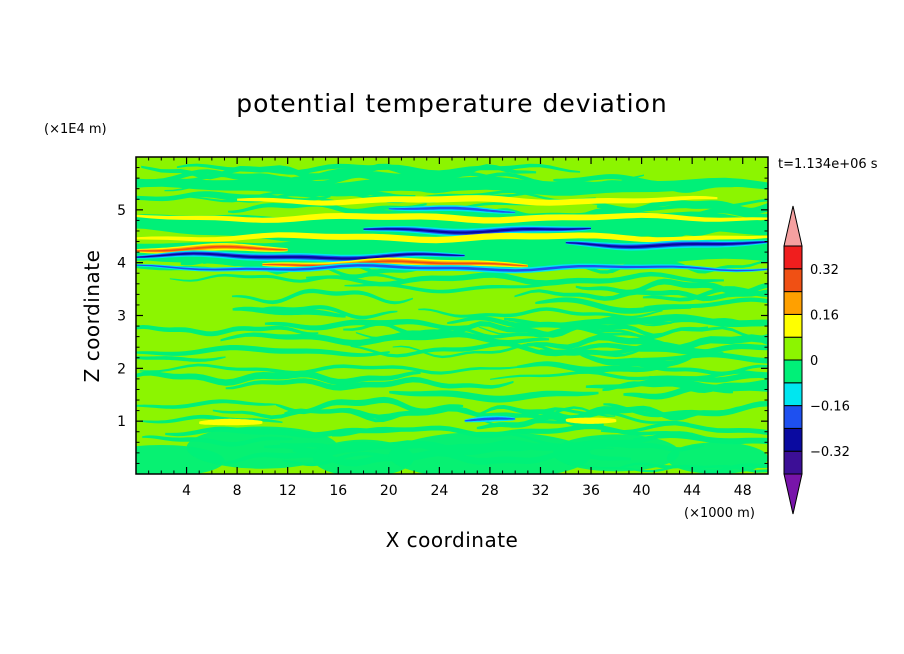 This screenshot has height=654, width=904. Describe the element at coordinates (830, 452) in the screenshot. I see `colorbar-tick-label: −0.32` at that location.